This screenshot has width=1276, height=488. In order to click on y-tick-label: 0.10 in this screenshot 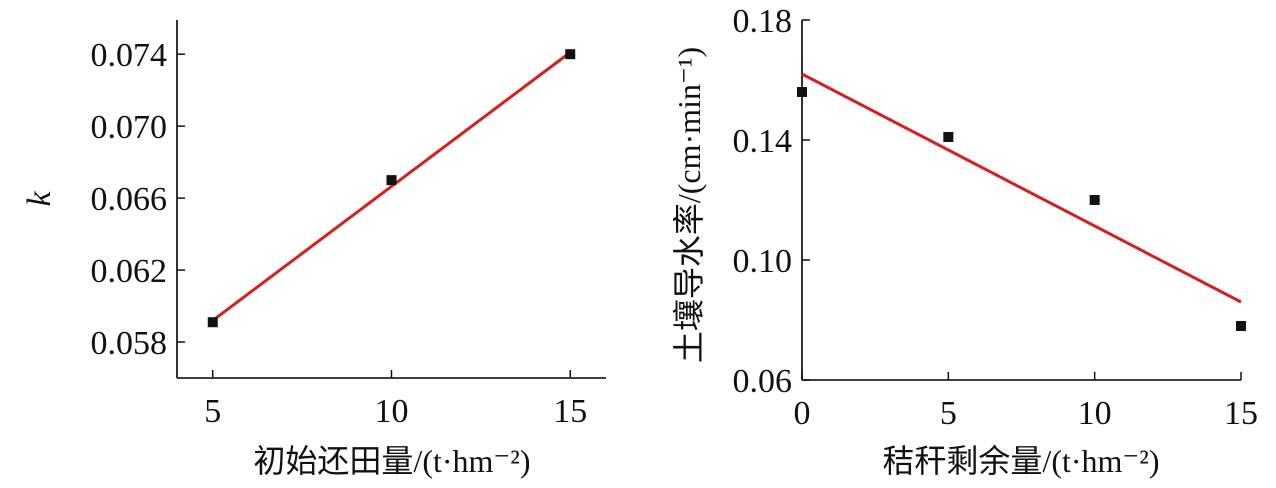, I will do `click(763, 261)`.